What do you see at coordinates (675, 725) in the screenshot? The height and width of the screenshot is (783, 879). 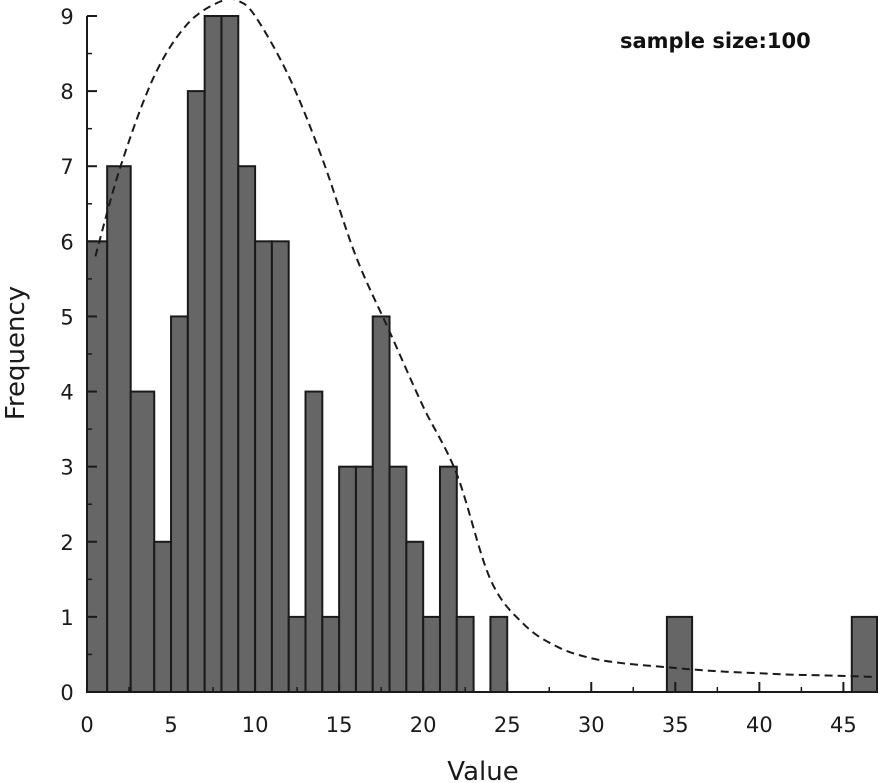 I see `x-tick-label: 35` at bounding box center [675, 725].